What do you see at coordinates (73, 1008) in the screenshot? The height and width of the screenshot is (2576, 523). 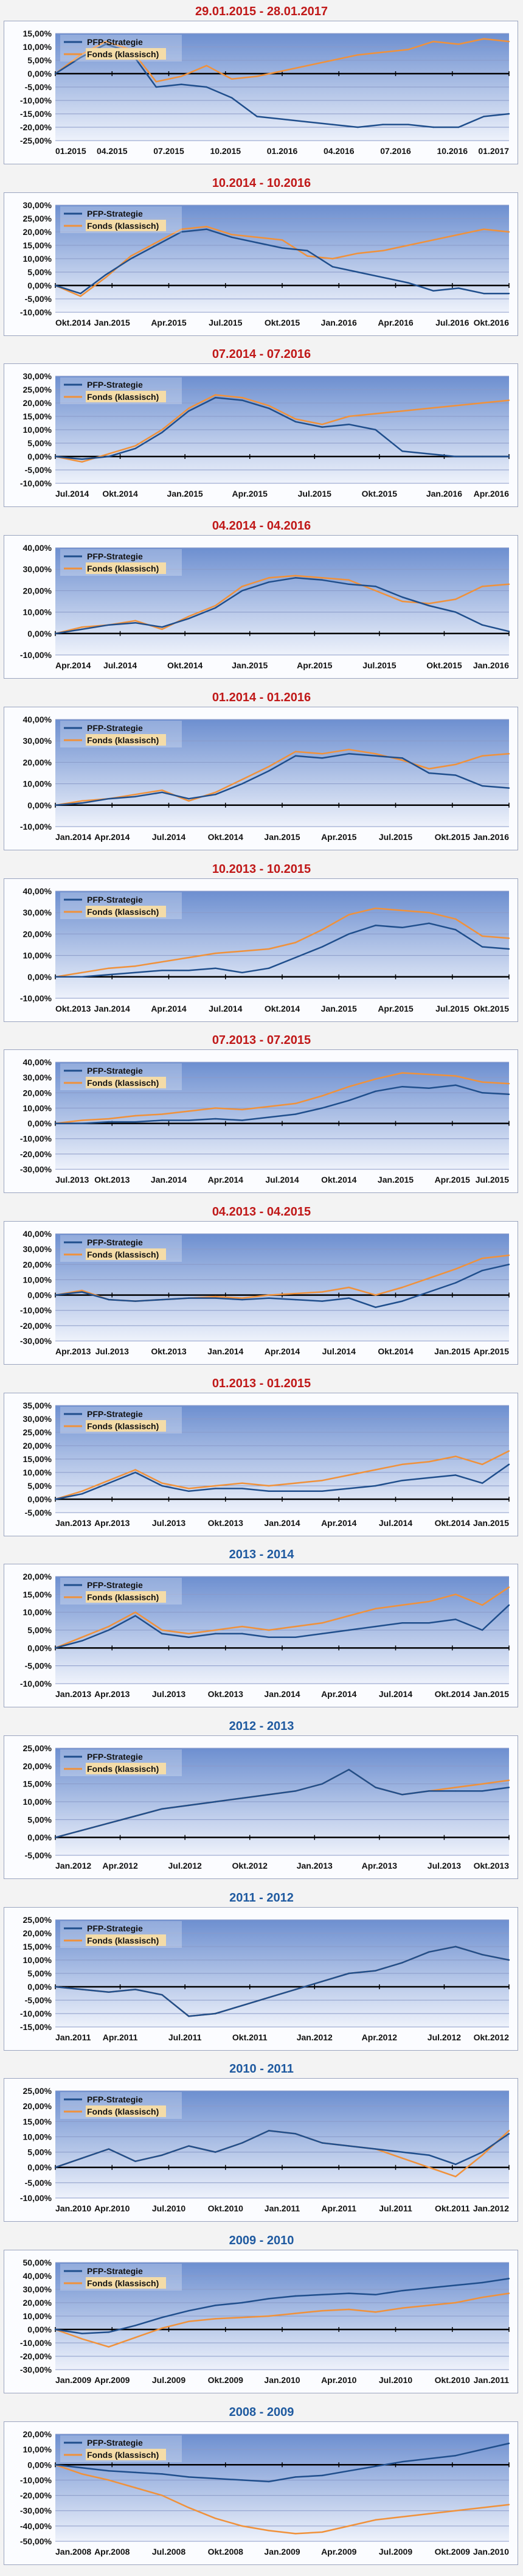 I see `x-tick-label: Okt.2013` at bounding box center [73, 1008].